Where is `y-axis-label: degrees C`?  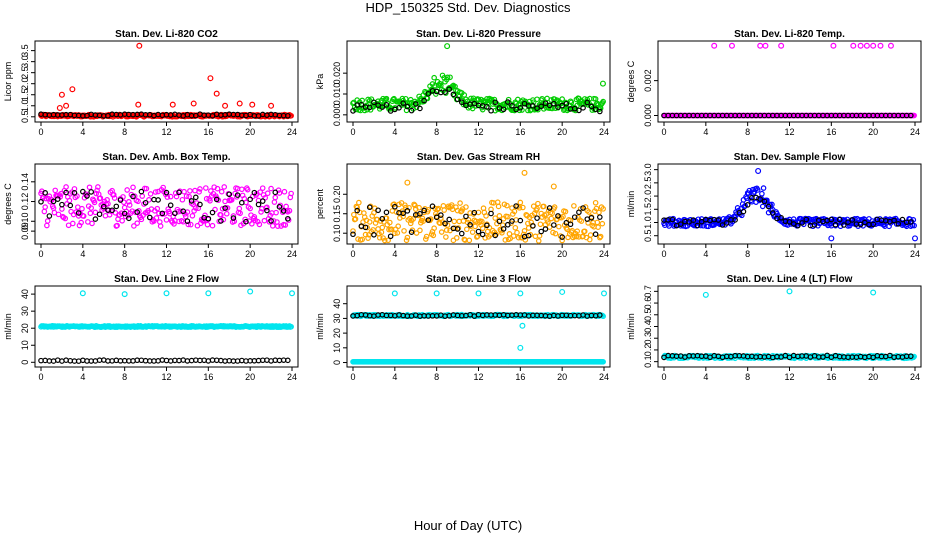 y-axis-label: degrees C is located at coordinates (8, 204).